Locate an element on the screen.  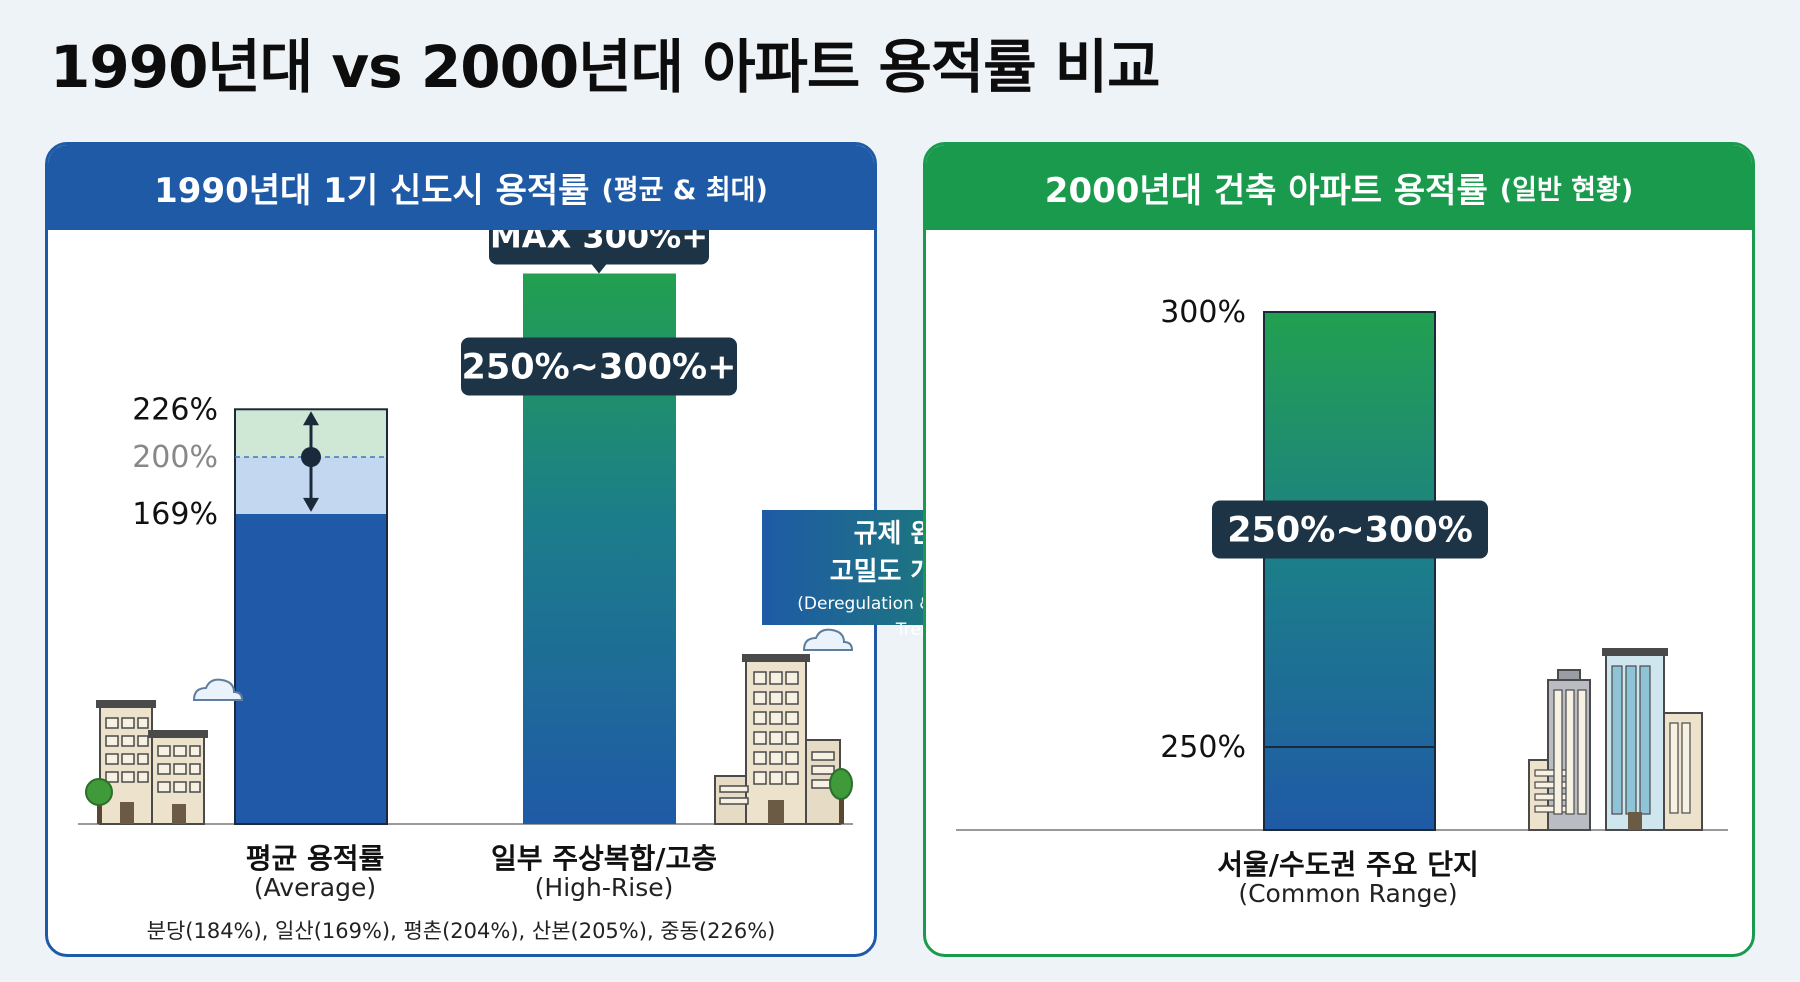
panel-1990s-title: 1990년대 1기 신도시 용적률 is located at coordinates (372, 191).